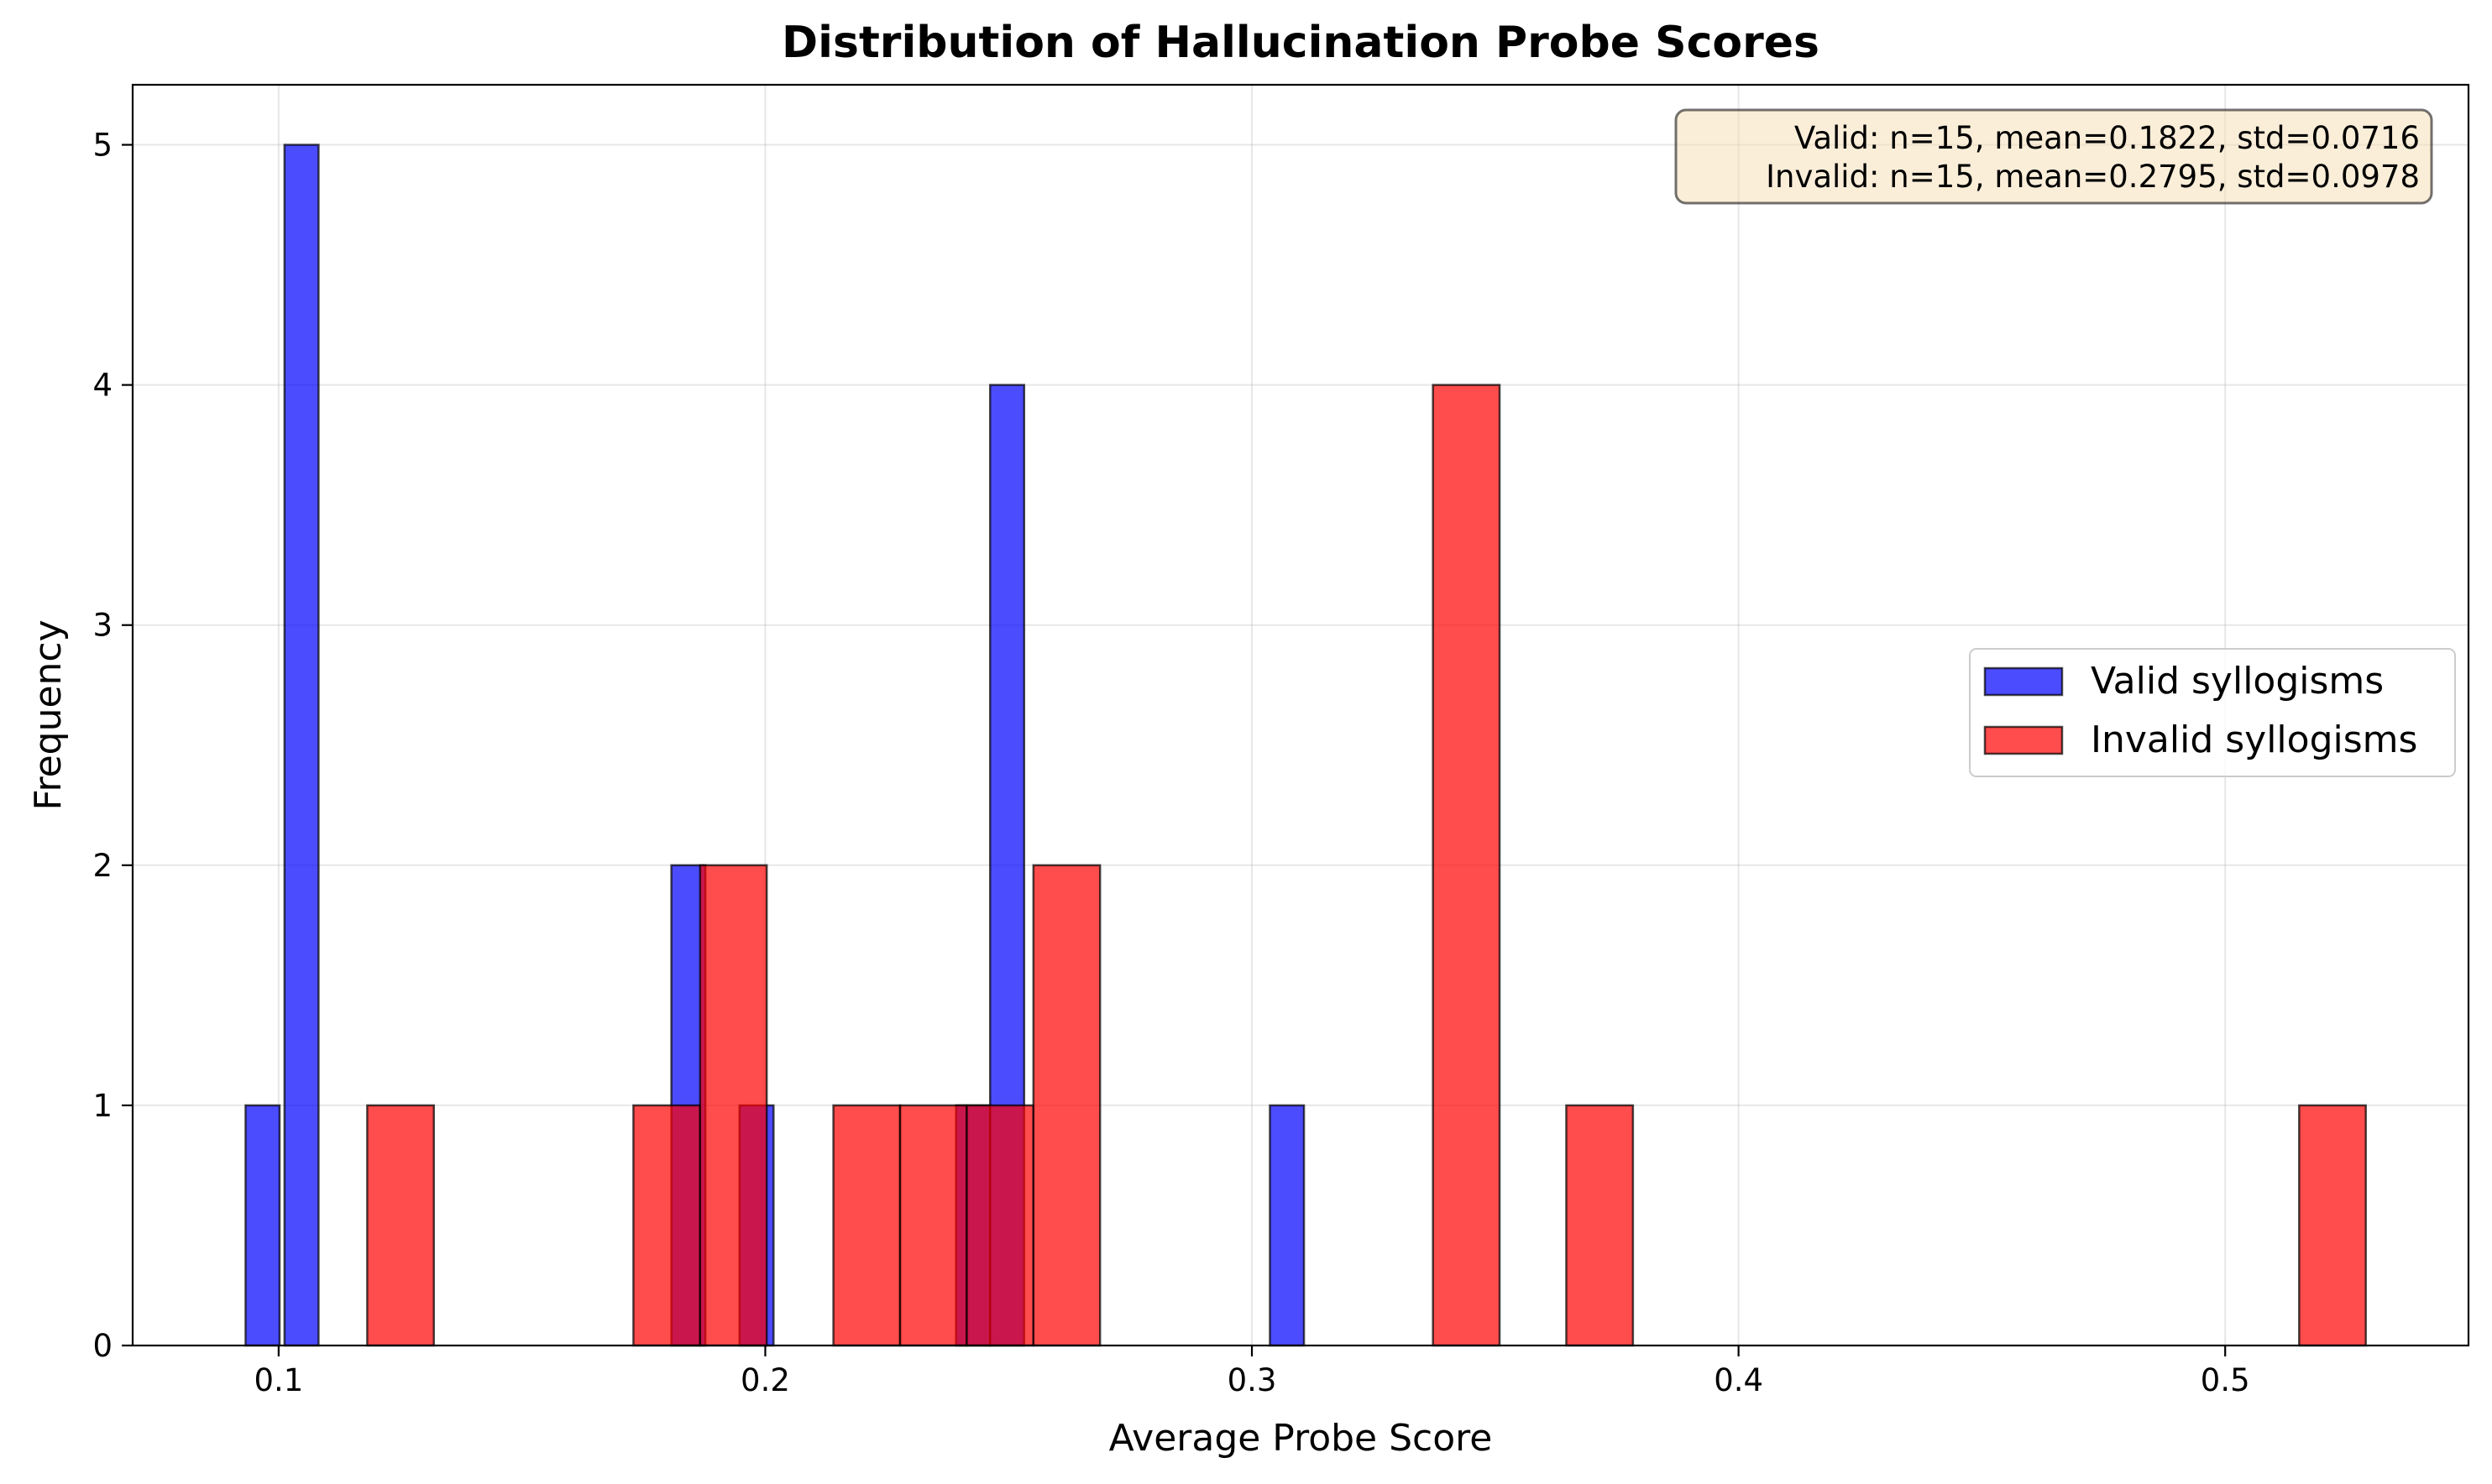 The height and width of the screenshot is (1484, 2492). What do you see at coordinates (1301, 1438) in the screenshot?
I see `x-axis-label: Average Probe Score` at bounding box center [1301, 1438].